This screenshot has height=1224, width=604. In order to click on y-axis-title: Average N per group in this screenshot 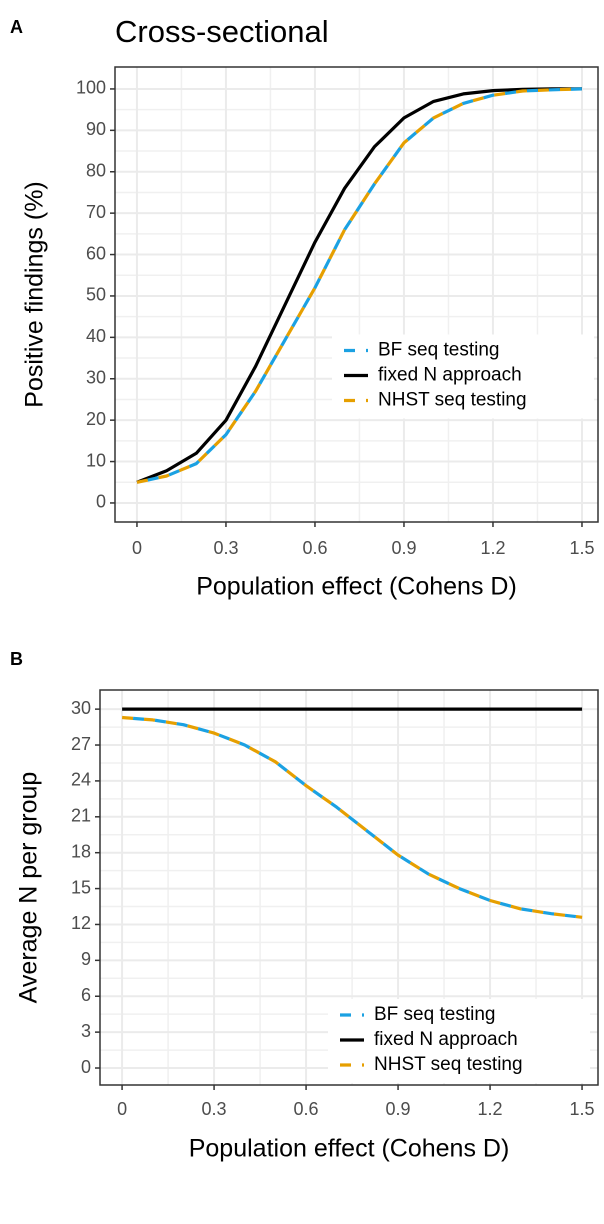, I will do `click(29, 888)`.